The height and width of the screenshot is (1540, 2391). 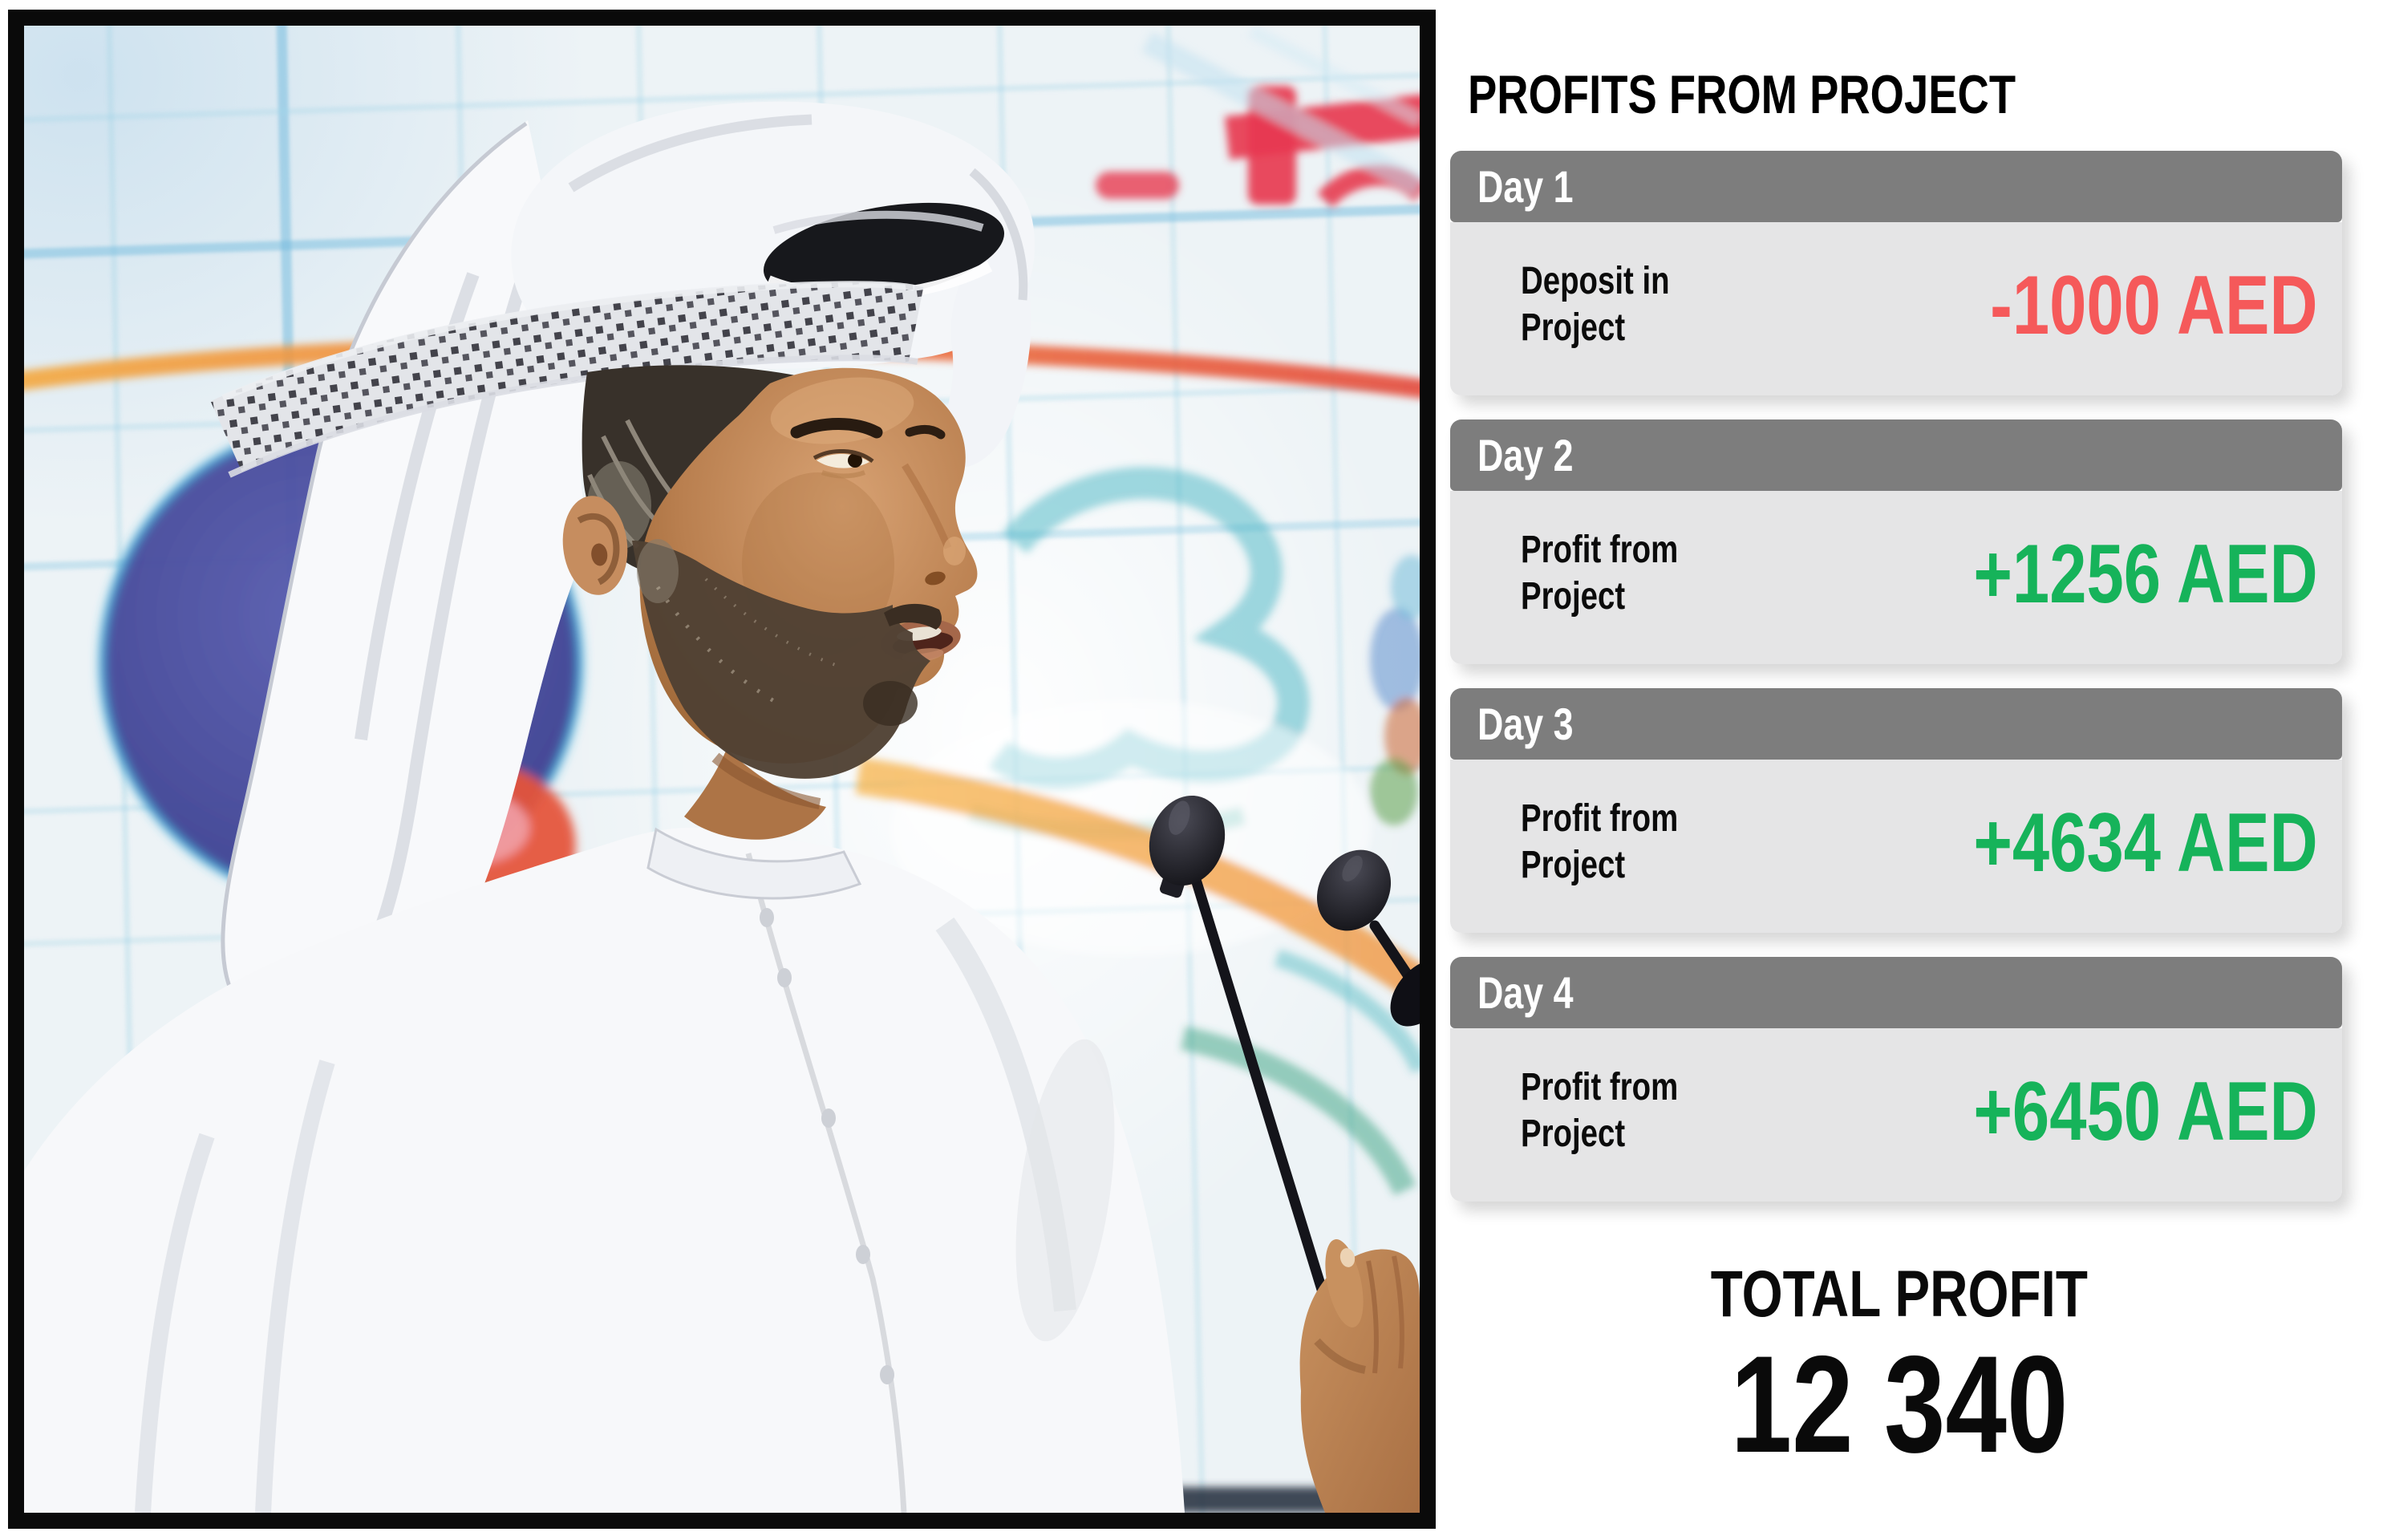 What do you see at coordinates (1896, 308) in the screenshot?
I see `day-card-body: Deposit in Project -1000 AED` at bounding box center [1896, 308].